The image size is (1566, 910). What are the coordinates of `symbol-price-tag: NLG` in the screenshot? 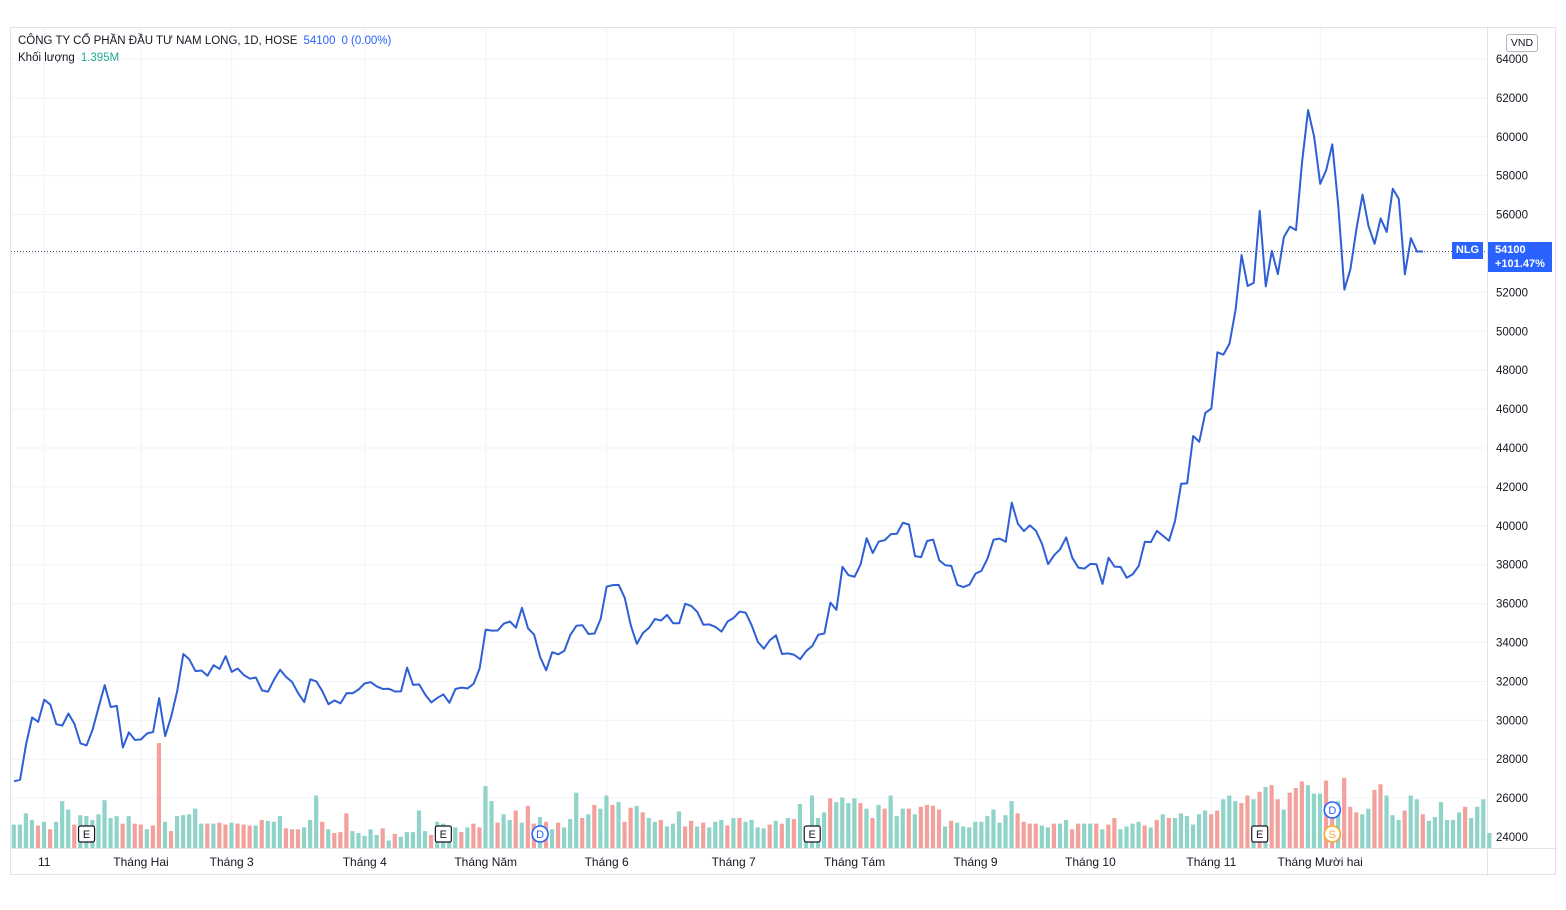 It's located at (1467, 250).